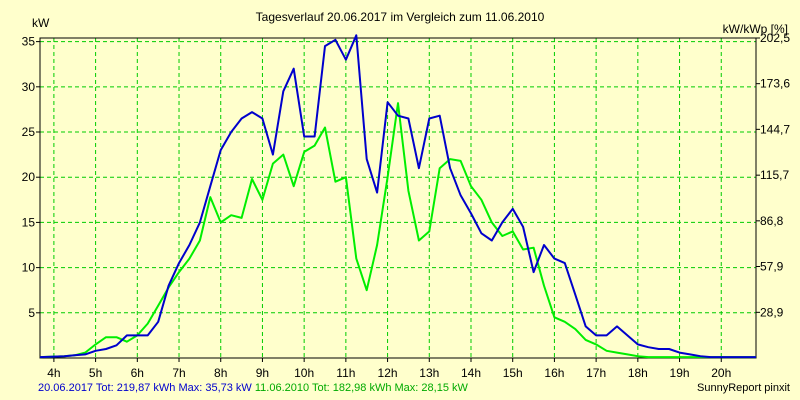  Describe the element at coordinates (345, 373) in the screenshot. I see `x-tick-label: 11h` at that location.